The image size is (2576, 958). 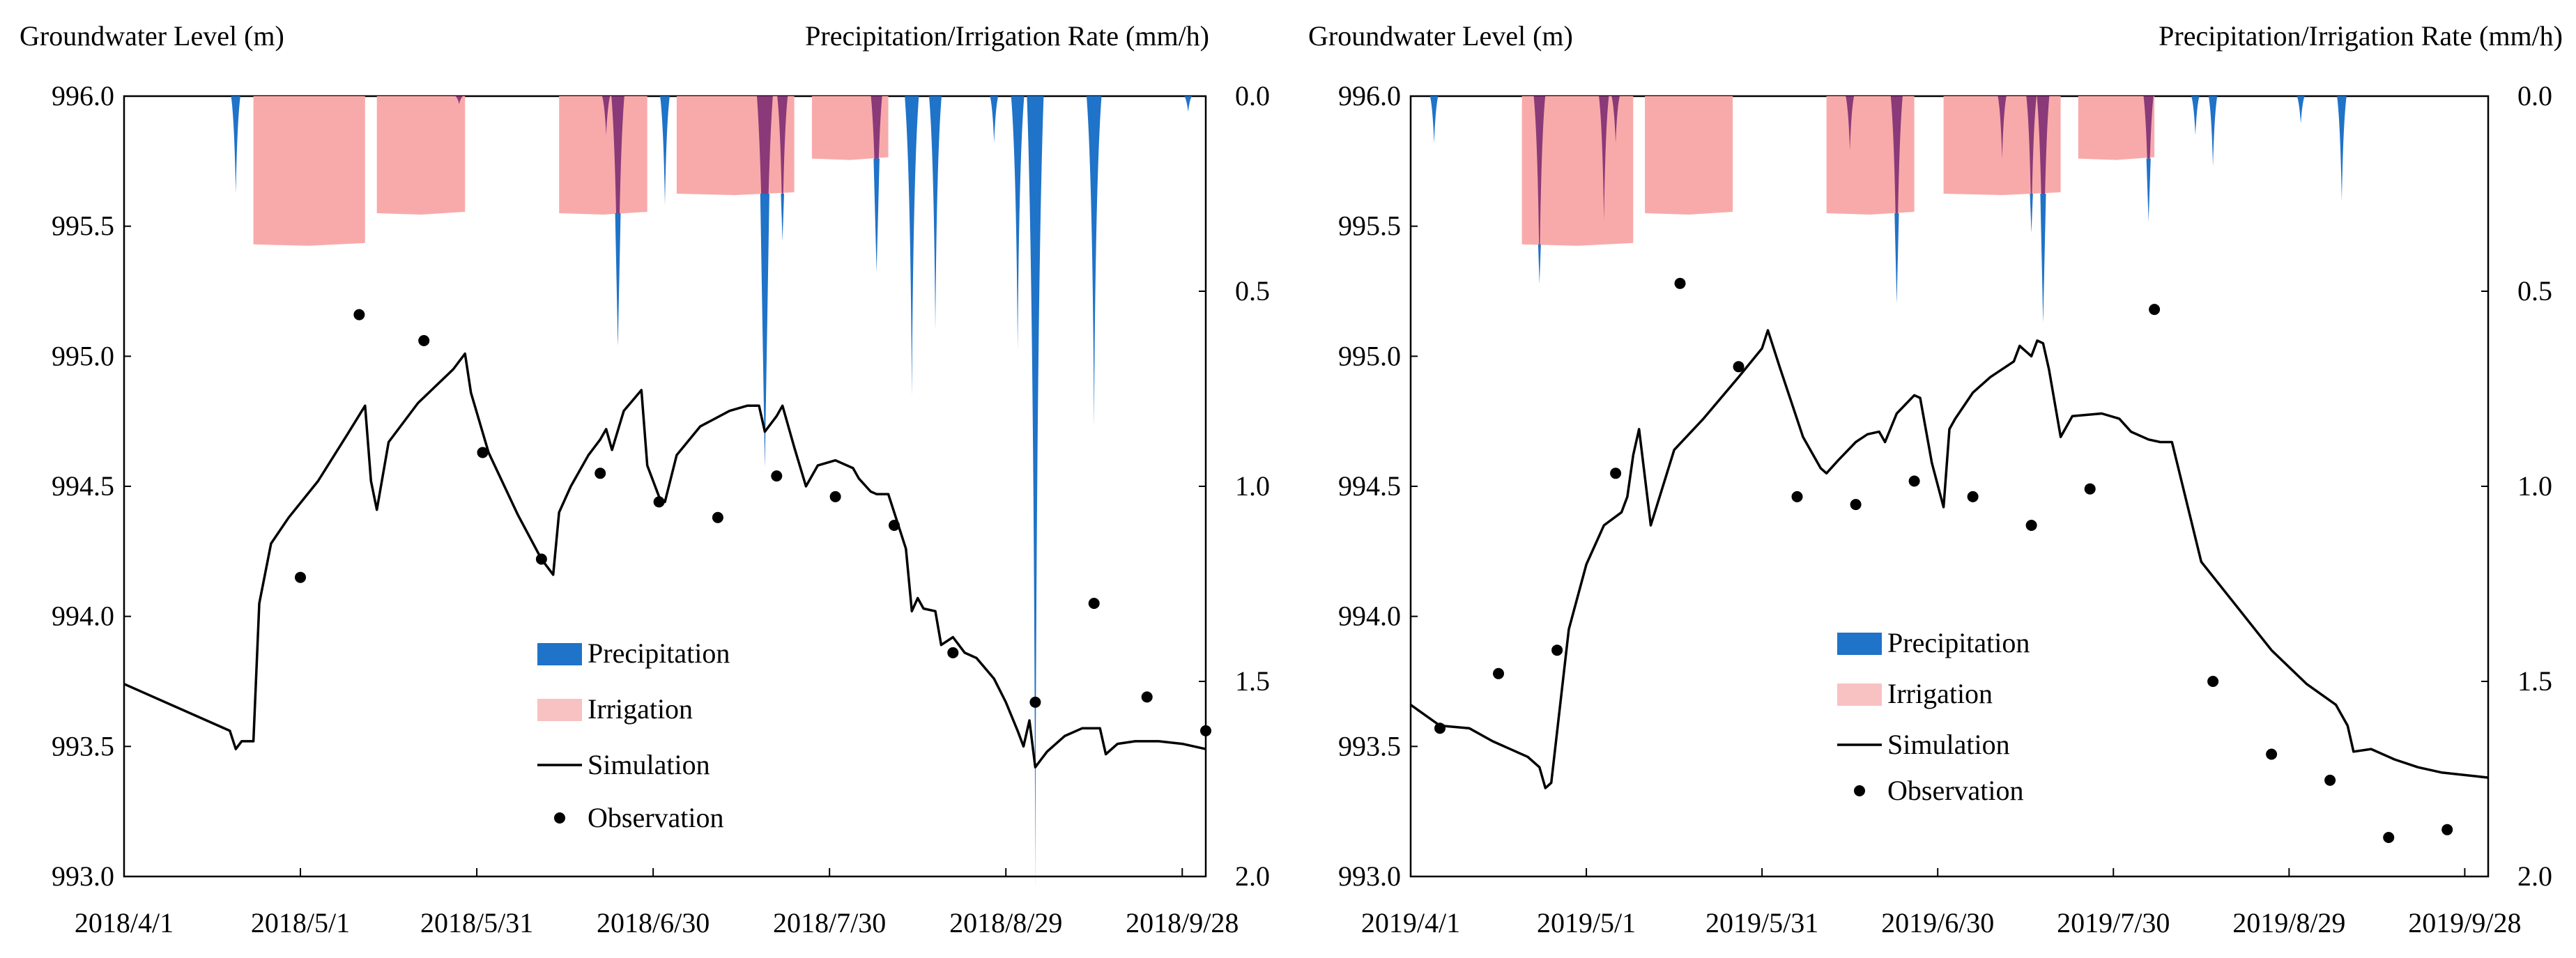 What do you see at coordinates (653, 923) in the screenshot?
I see `x-tick-label-3: 2018/6/30` at bounding box center [653, 923].